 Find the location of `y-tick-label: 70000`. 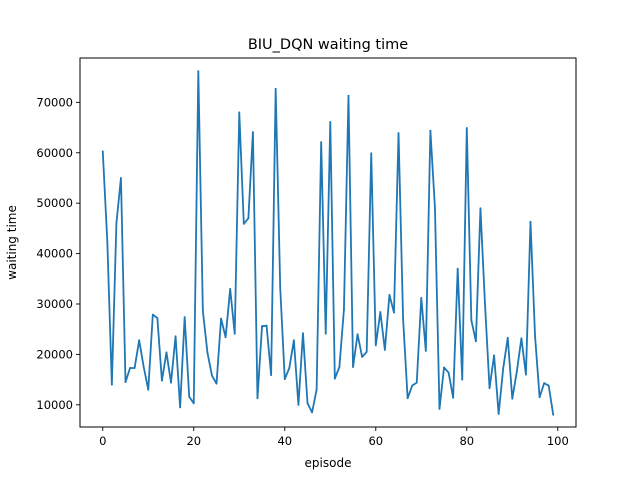

y-tick-label: 70000 is located at coordinates (54, 102).